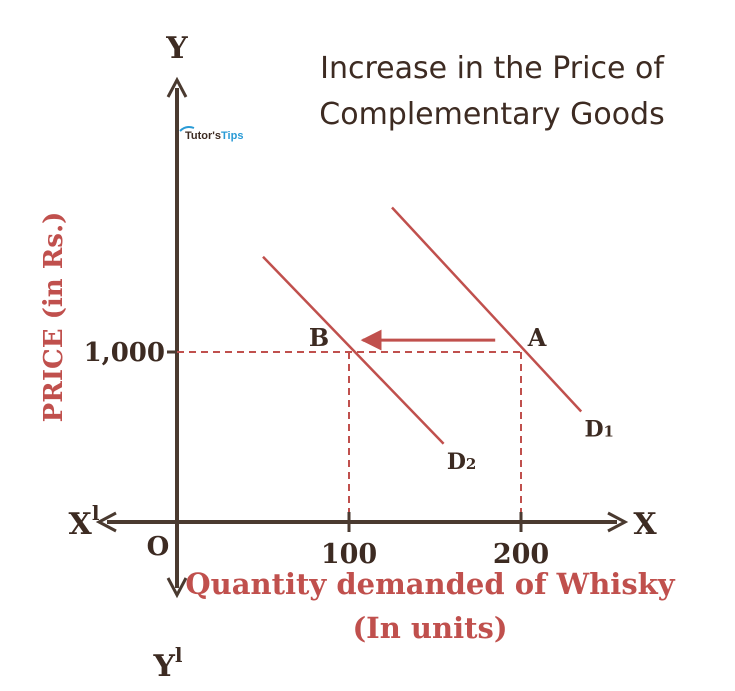  Describe the element at coordinates (609, 432) in the screenshot. I see `series-label-subscript: 1` at that location.